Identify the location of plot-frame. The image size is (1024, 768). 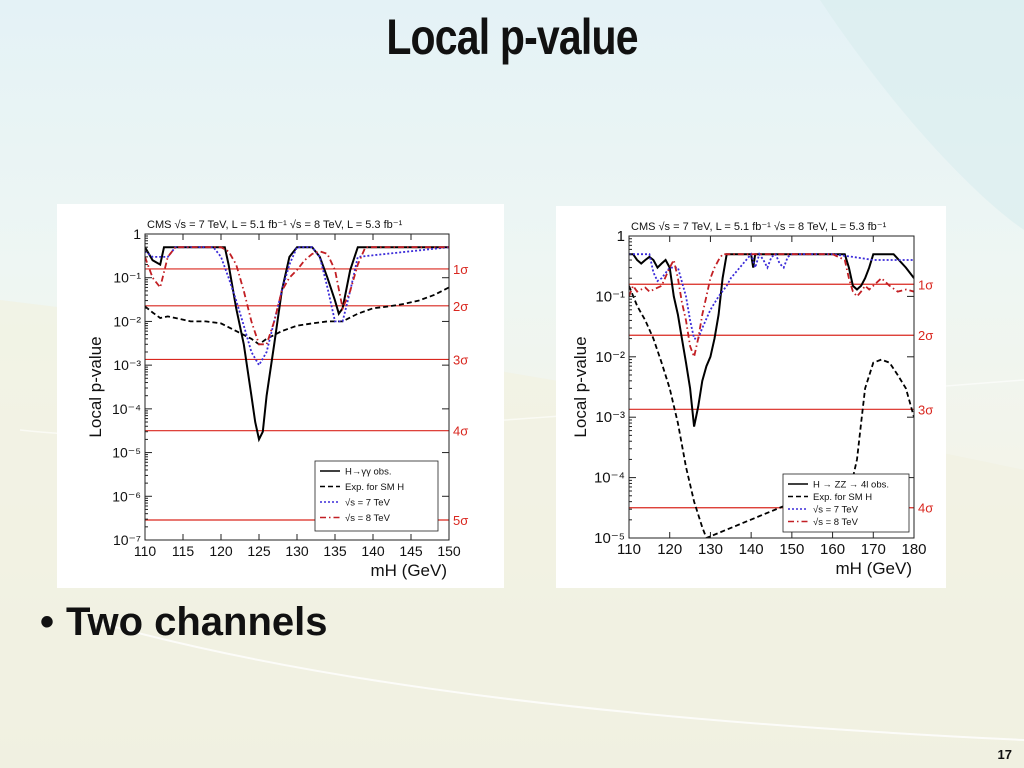
(771, 387).